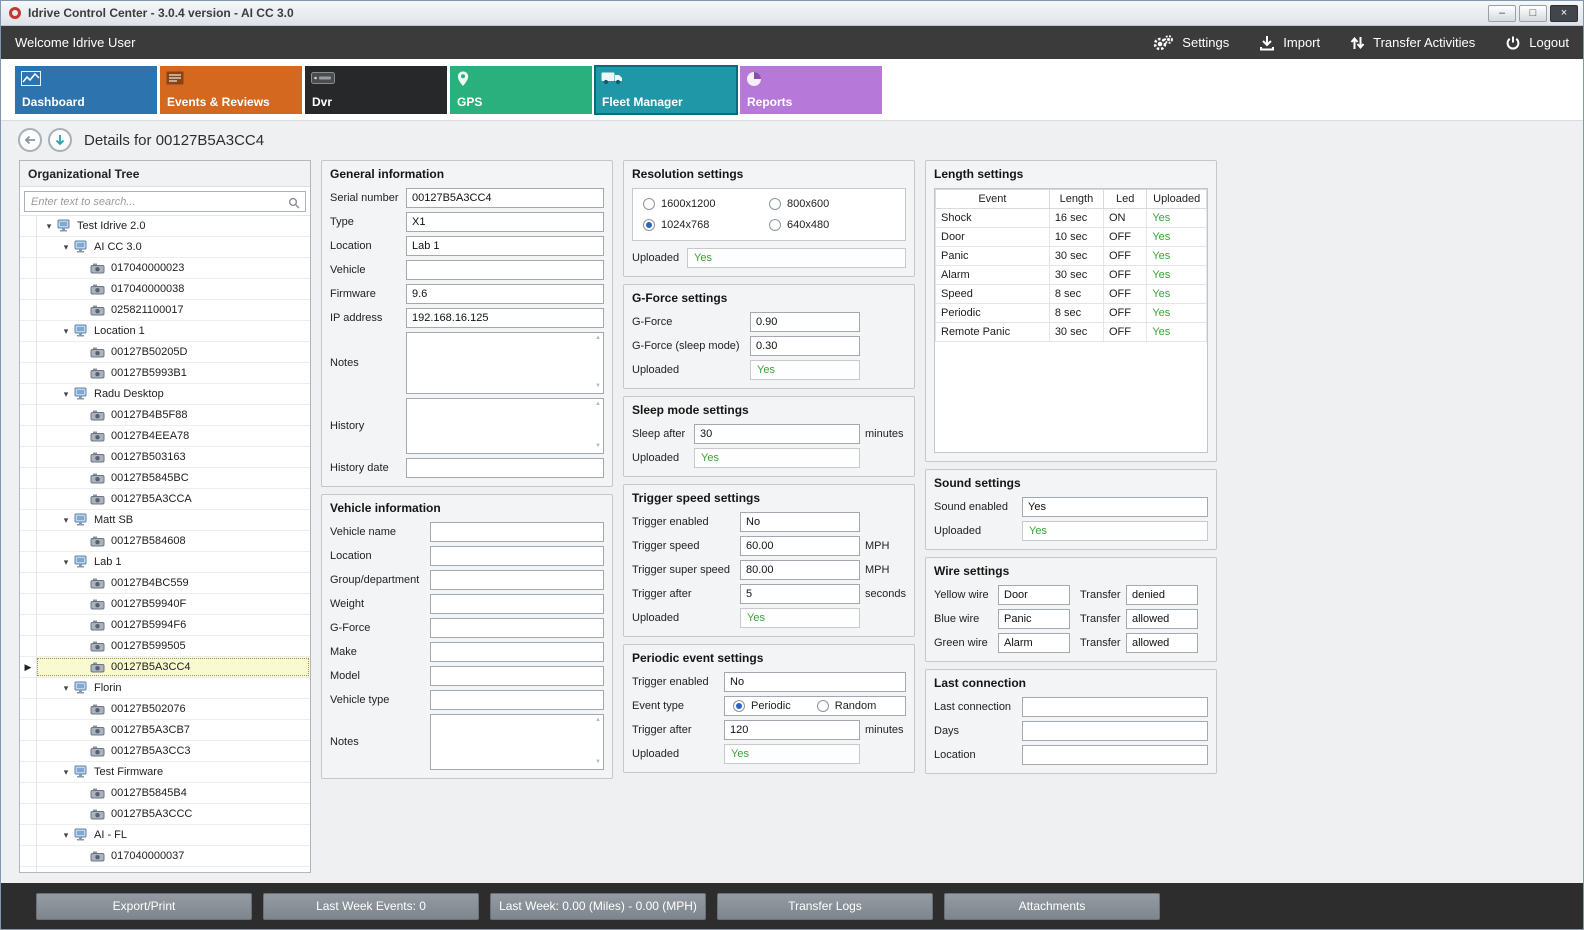 Image resolution: width=1584 pixels, height=930 pixels. I want to click on maximize-button: □, so click(1533, 13).